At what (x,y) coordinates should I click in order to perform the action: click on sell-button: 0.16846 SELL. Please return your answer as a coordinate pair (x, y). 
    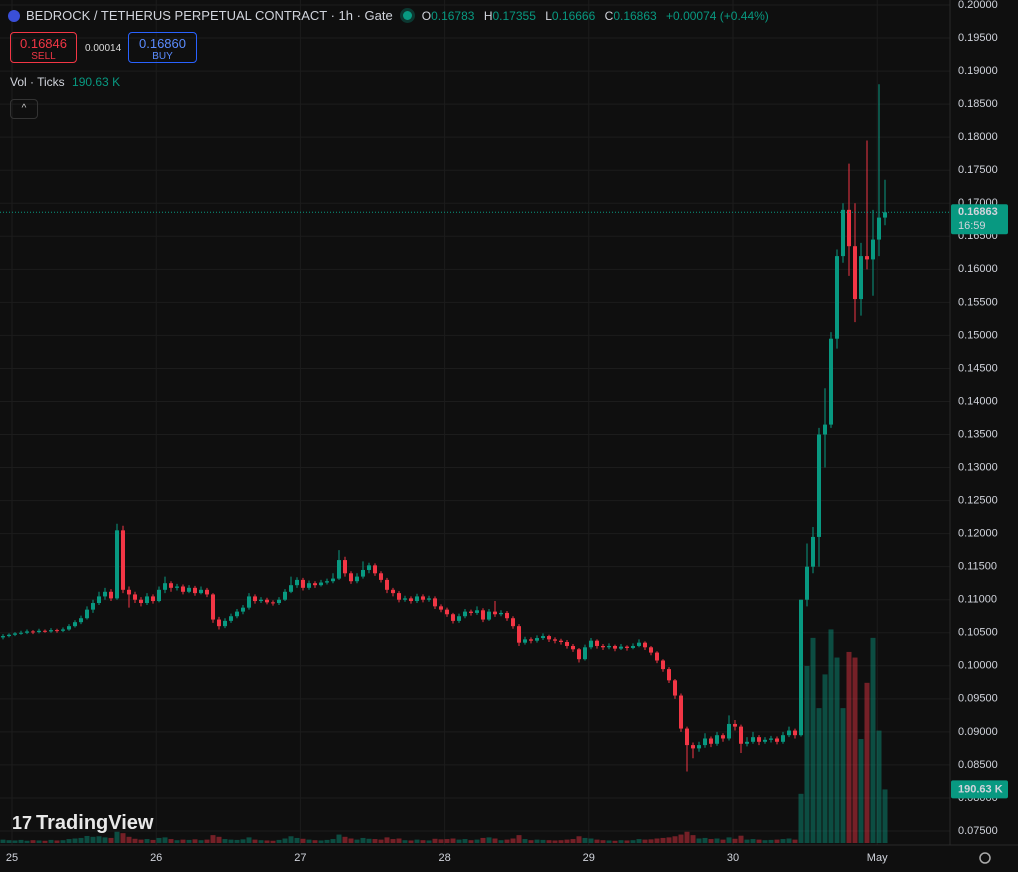
    Looking at the image, I should click on (43, 47).